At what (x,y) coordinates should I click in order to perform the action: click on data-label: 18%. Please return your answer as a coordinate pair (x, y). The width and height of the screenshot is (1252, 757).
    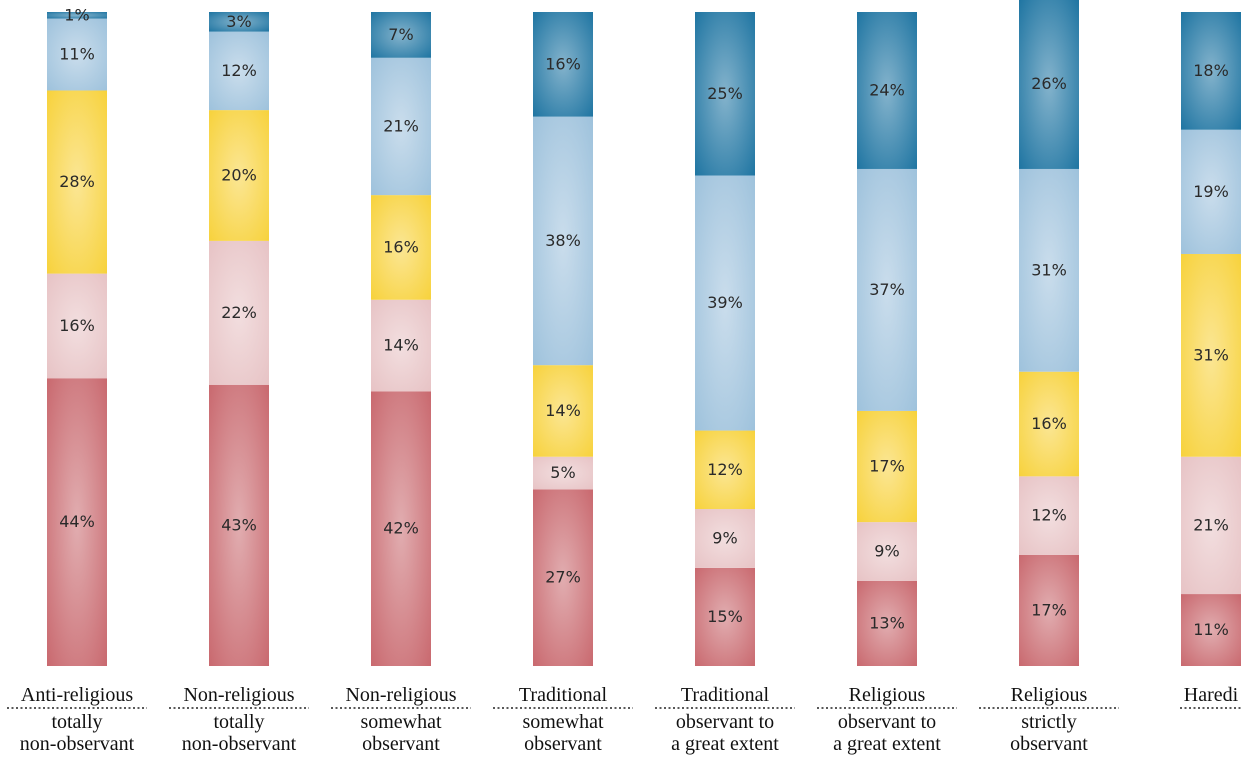
    Looking at the image, I should click on (1211, 70).